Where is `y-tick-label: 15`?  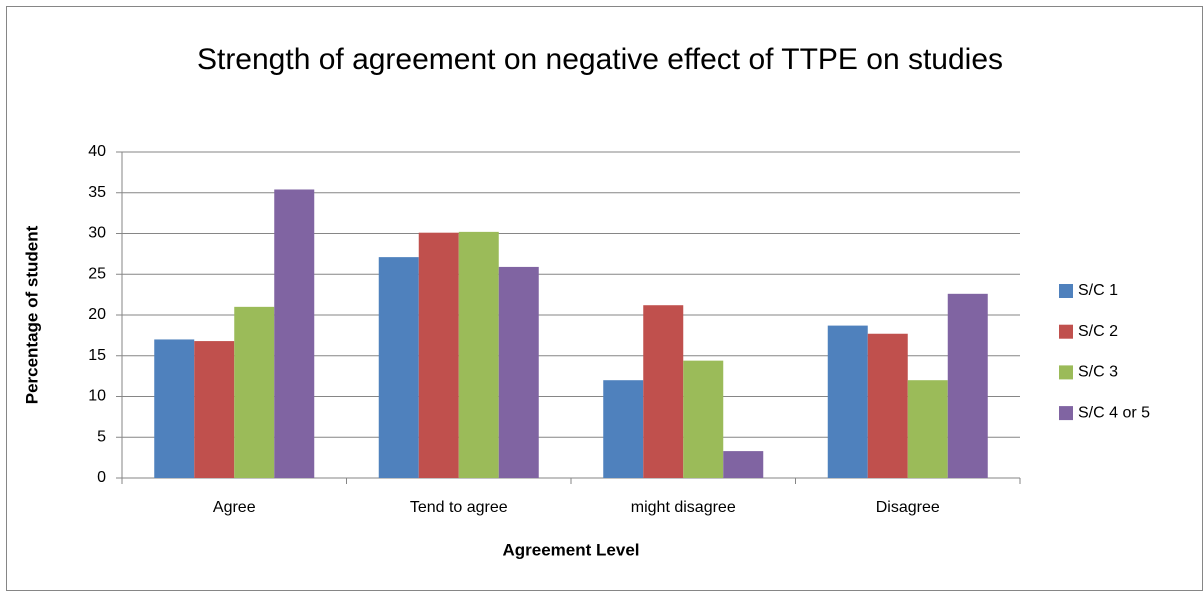 y-tick-label: 15 is located at coordinates (97, 355).